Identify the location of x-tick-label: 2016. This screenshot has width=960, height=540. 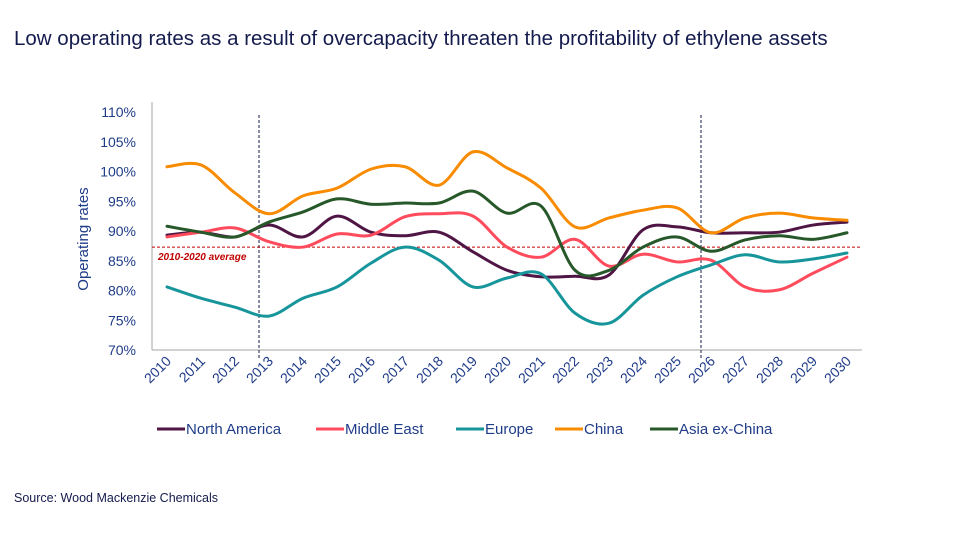
(361, 369).